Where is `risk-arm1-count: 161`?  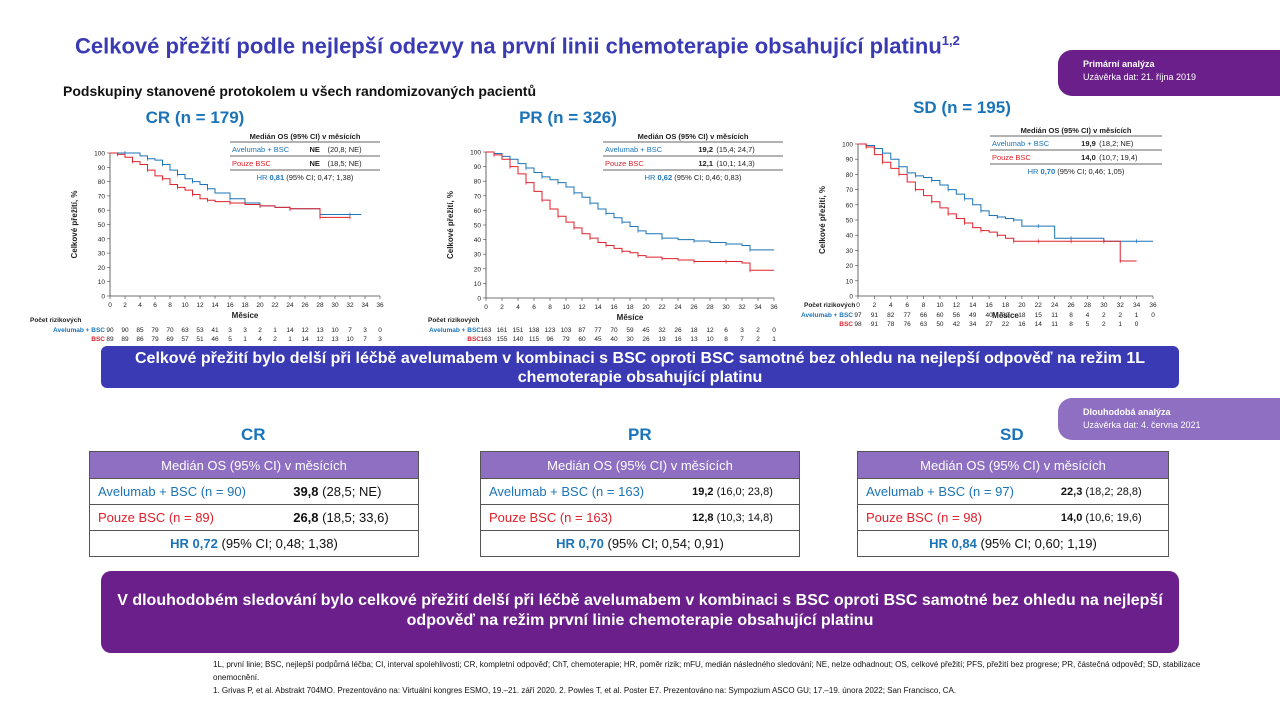 risk-arm1-count: 161 is located at coordinates (502, 330).